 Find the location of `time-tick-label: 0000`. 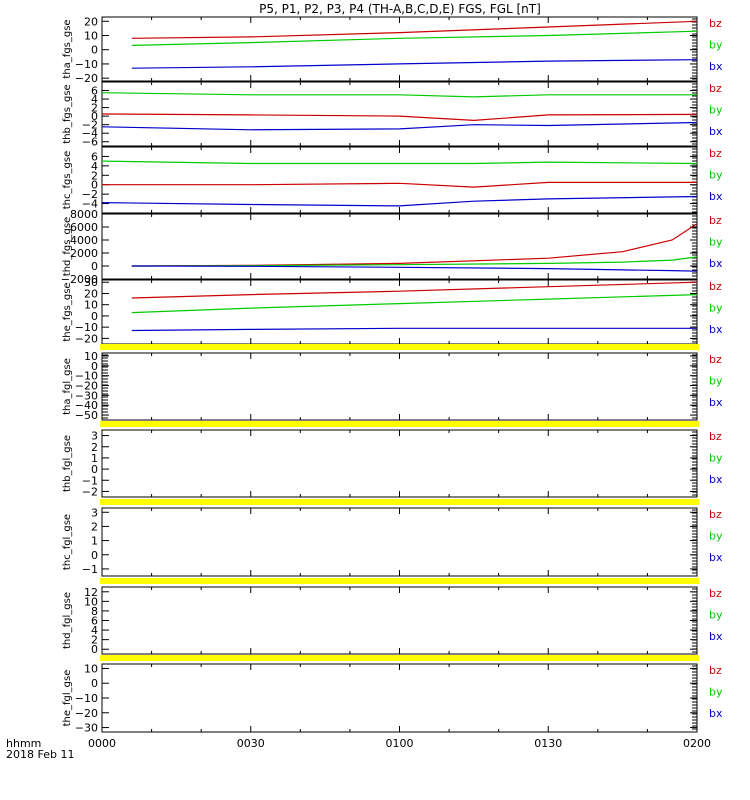

time-tick-label: 0000 is located at coordinates (102, 743).